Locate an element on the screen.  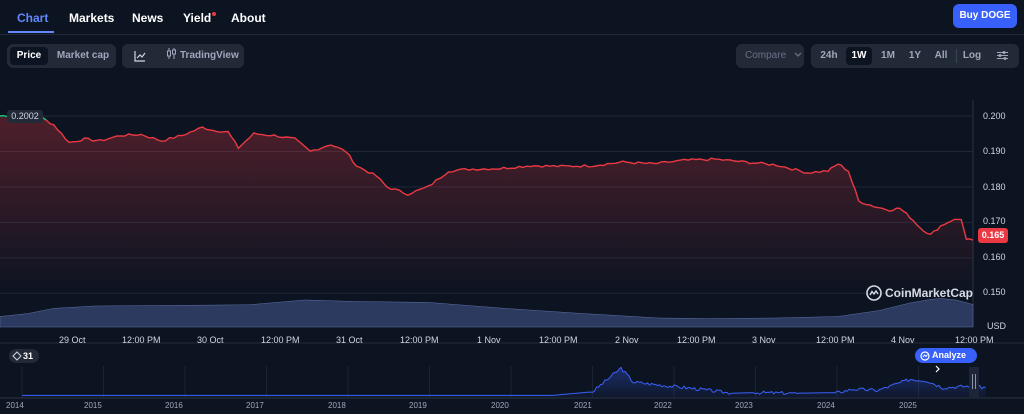
tab-yield: Yield is located at coordinates (200, 18).